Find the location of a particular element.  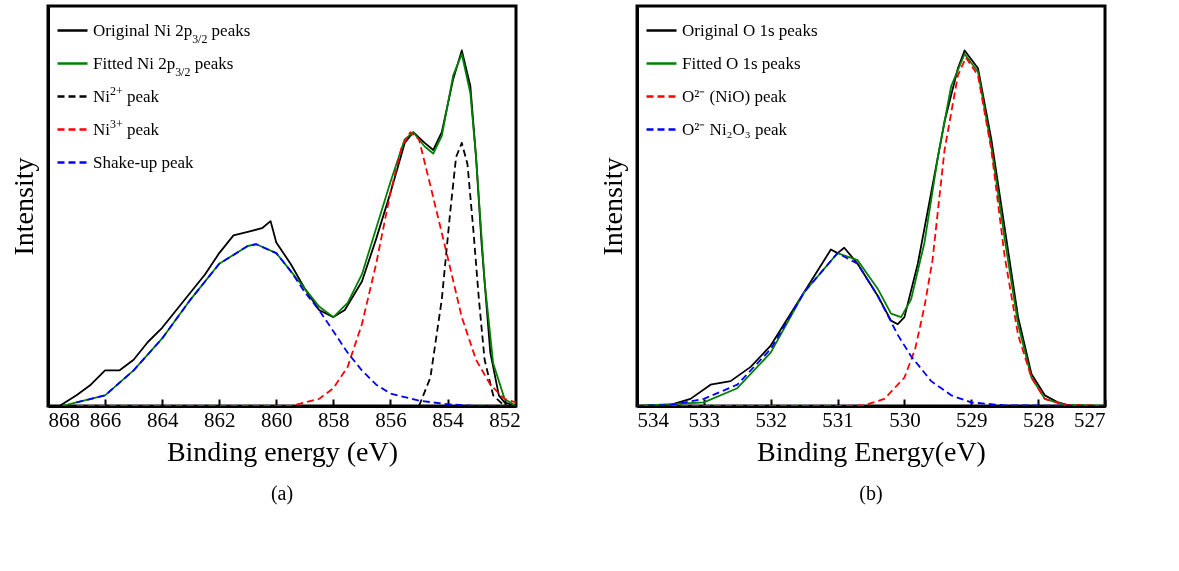

x-tick-label: 854 is located at coordinates (448, 419).